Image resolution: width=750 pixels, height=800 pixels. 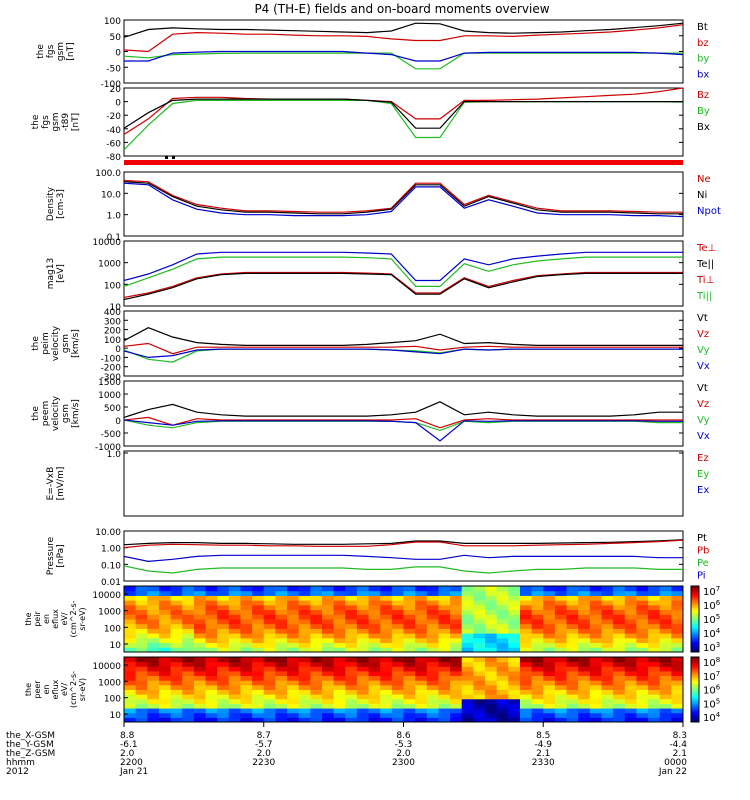 I want to click on ytick-label: 10.0, so click(x=111, y=195).